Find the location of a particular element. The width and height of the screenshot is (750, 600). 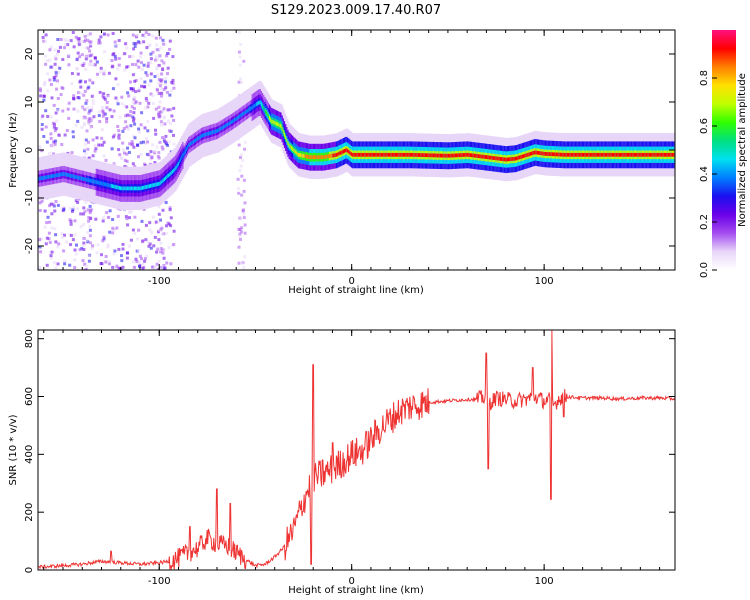

figure-title: S129.2023.009.17.40.R07 is located at coordinates (356, 10).